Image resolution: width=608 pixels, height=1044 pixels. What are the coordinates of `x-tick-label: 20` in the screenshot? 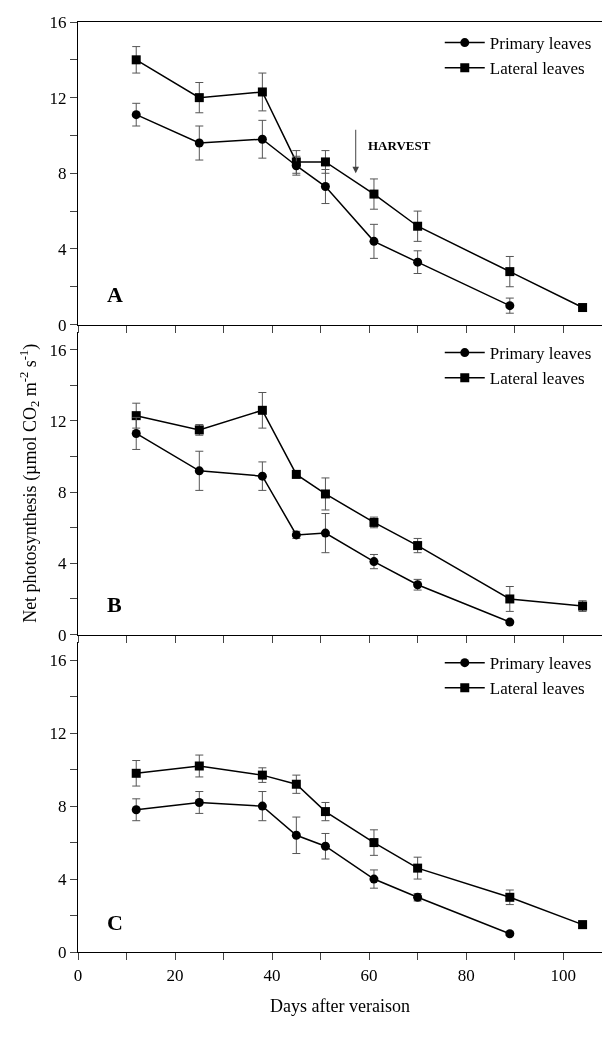 It's located at (175, 975).